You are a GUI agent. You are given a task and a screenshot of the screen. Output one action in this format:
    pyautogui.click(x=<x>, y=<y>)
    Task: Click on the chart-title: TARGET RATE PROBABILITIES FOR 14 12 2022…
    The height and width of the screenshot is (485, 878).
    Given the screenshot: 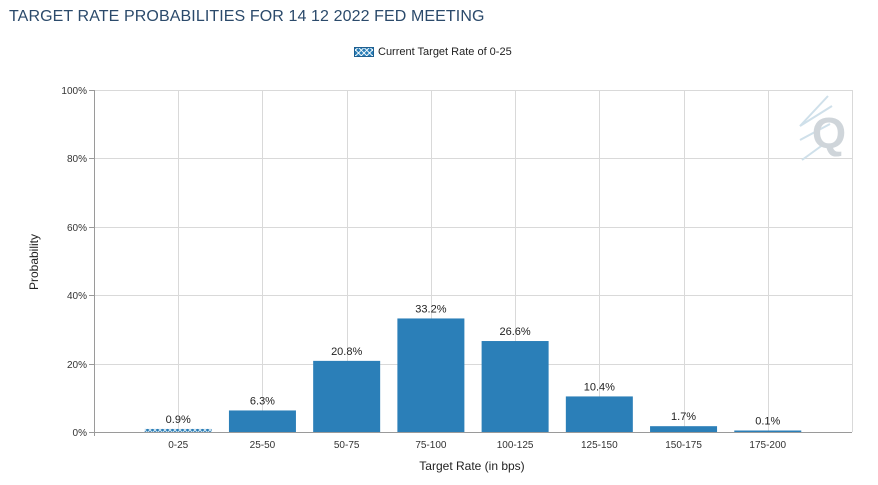 What is the action you would take?
    pyautogui.click(x=247, y=16)
    